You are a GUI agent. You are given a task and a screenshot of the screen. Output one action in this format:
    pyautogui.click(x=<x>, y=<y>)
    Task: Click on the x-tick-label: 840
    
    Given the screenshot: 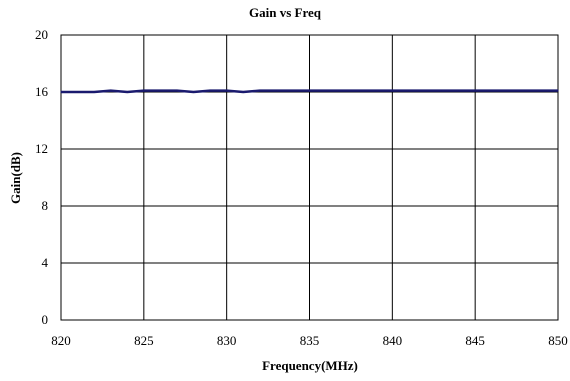 What is the action you would take?
    pyautogui.click(x=393, y=340)
    